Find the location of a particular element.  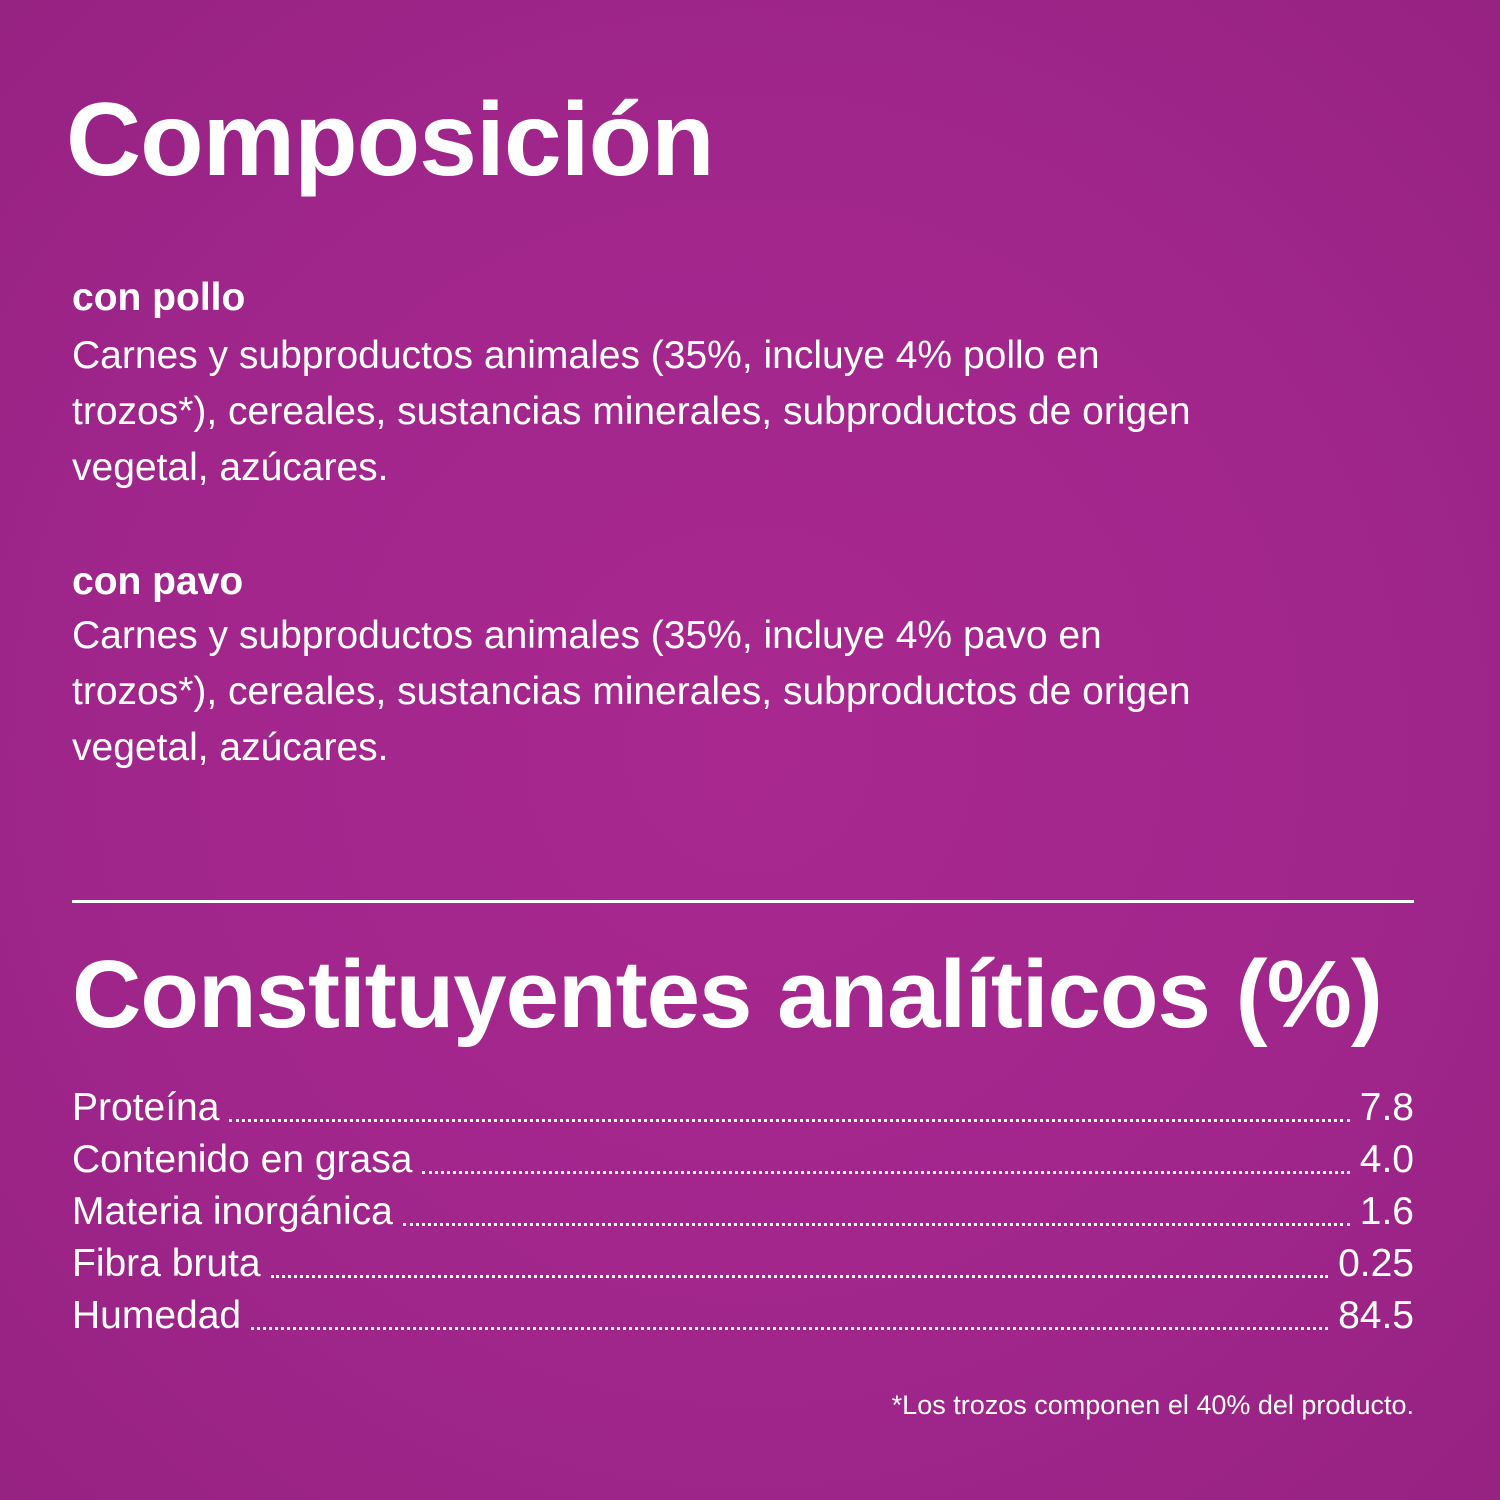

row-label: Proteína is located at coordinates (146, 1107).